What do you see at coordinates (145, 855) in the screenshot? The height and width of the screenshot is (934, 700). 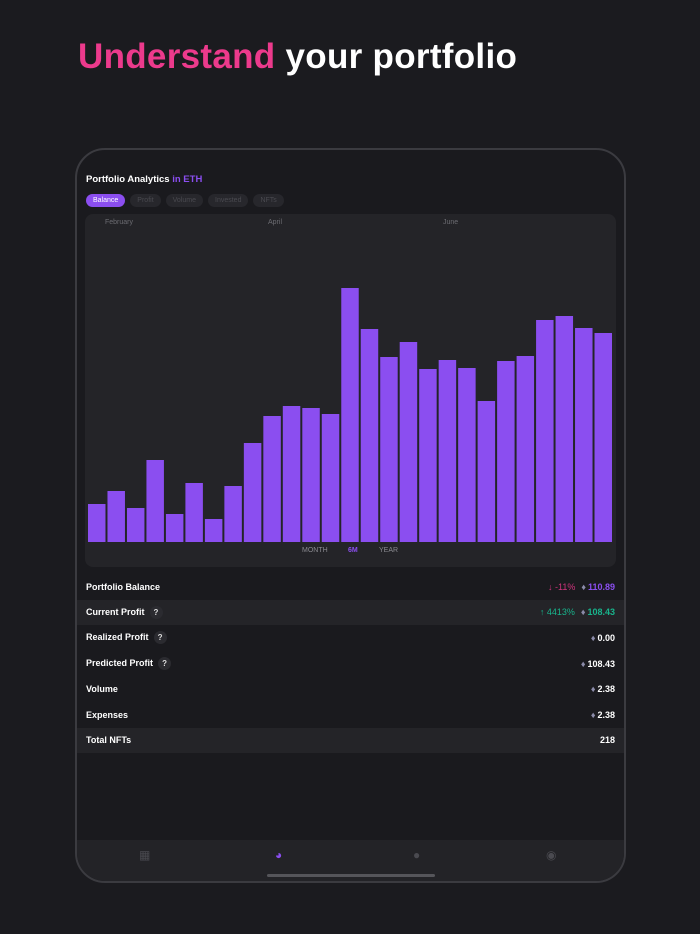 I see `dashboard-icon: ▦` at bounding box center [145, 855].